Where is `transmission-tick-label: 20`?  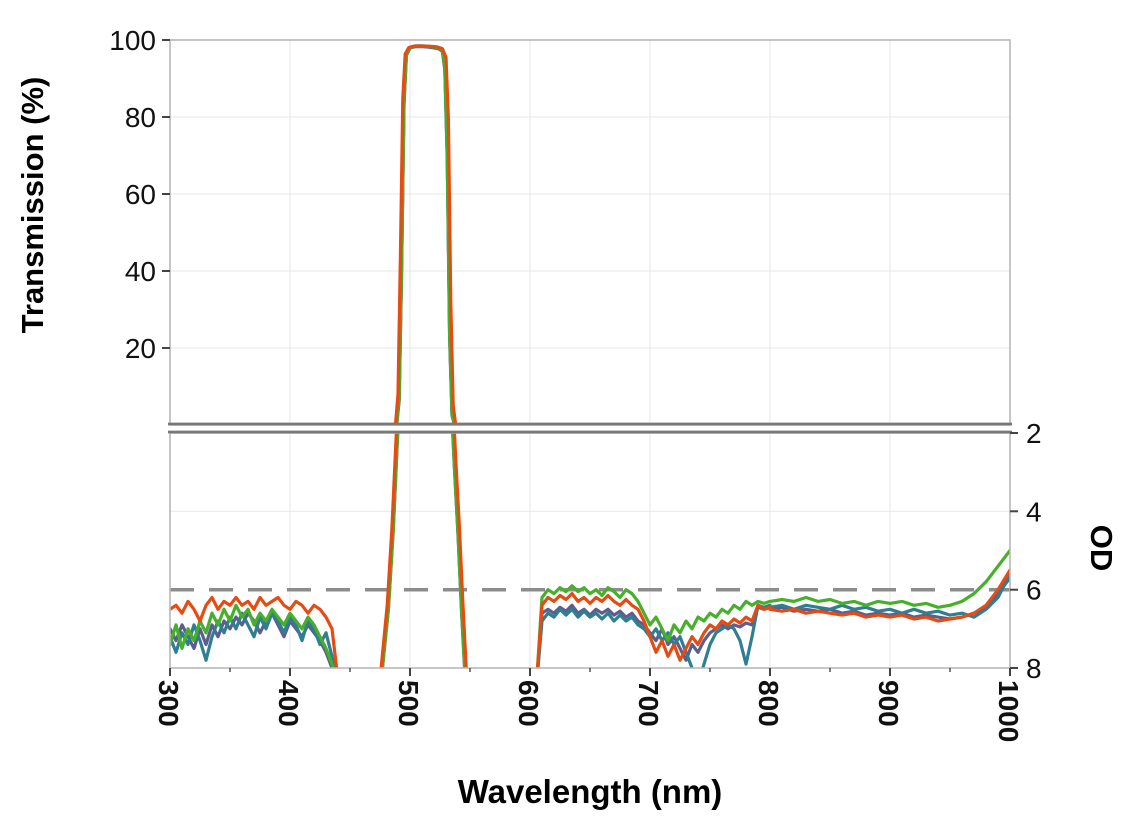 transmission-tick-label: 20 is located at coordinates (140, 348).